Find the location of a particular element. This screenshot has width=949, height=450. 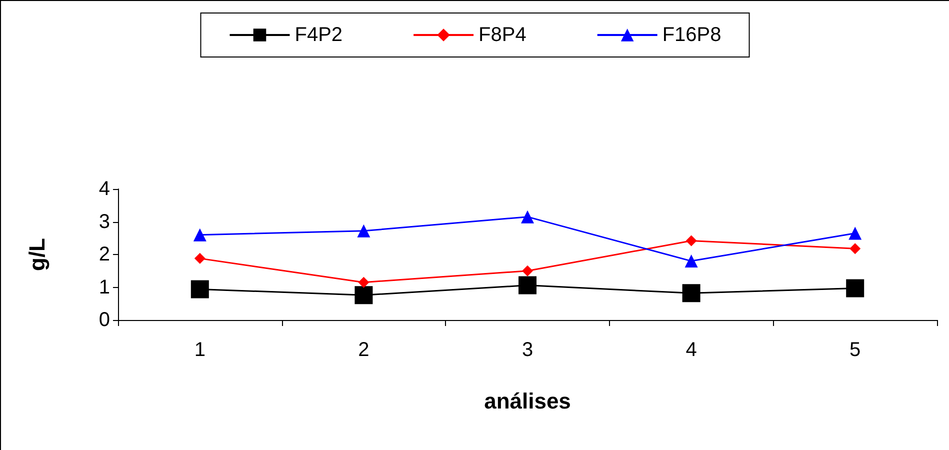

y-tick-label: 1 is located at coordinates (104, 287).